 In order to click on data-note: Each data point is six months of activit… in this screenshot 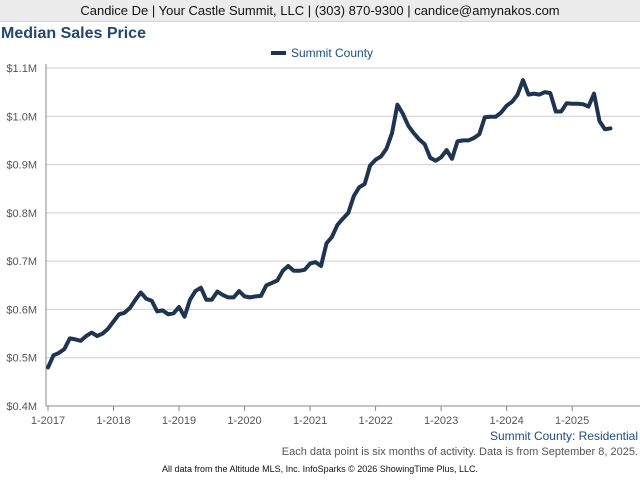, I will do `click(459, 452)`.